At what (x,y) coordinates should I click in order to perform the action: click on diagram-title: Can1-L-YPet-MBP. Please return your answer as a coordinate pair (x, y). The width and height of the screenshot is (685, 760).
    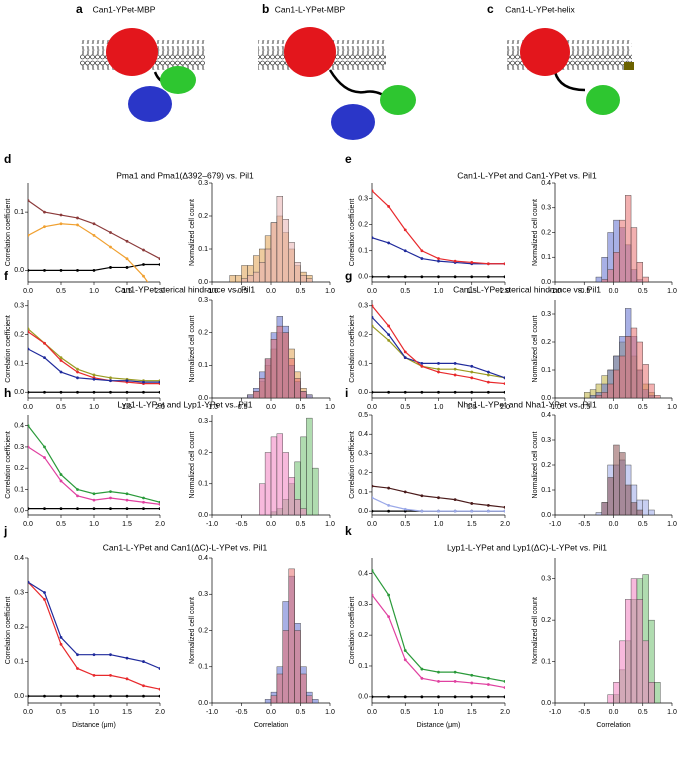
    Looking at the image, I should click on (310, 9).